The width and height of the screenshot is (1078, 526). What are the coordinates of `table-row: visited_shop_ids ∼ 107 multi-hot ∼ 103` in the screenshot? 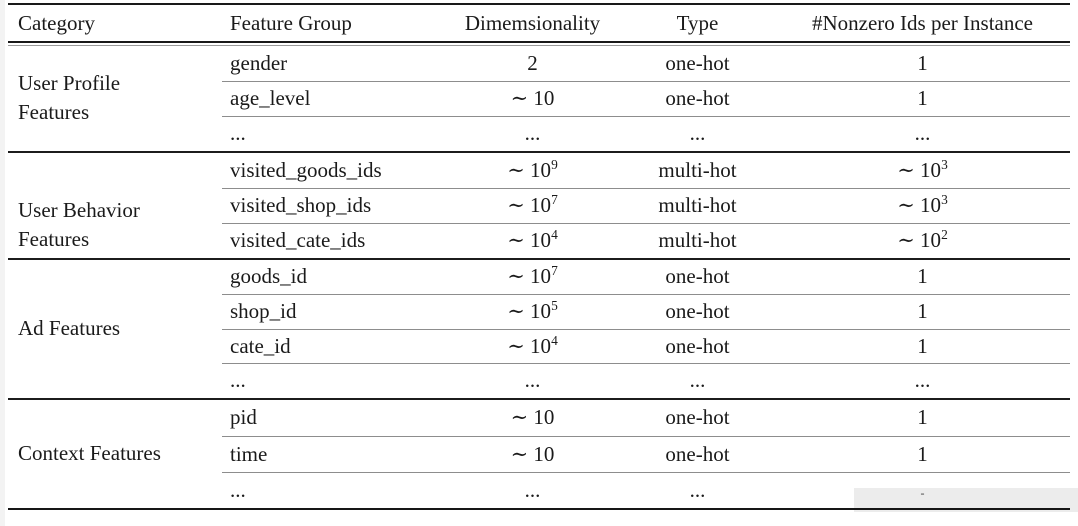 It's located at (646, 205).